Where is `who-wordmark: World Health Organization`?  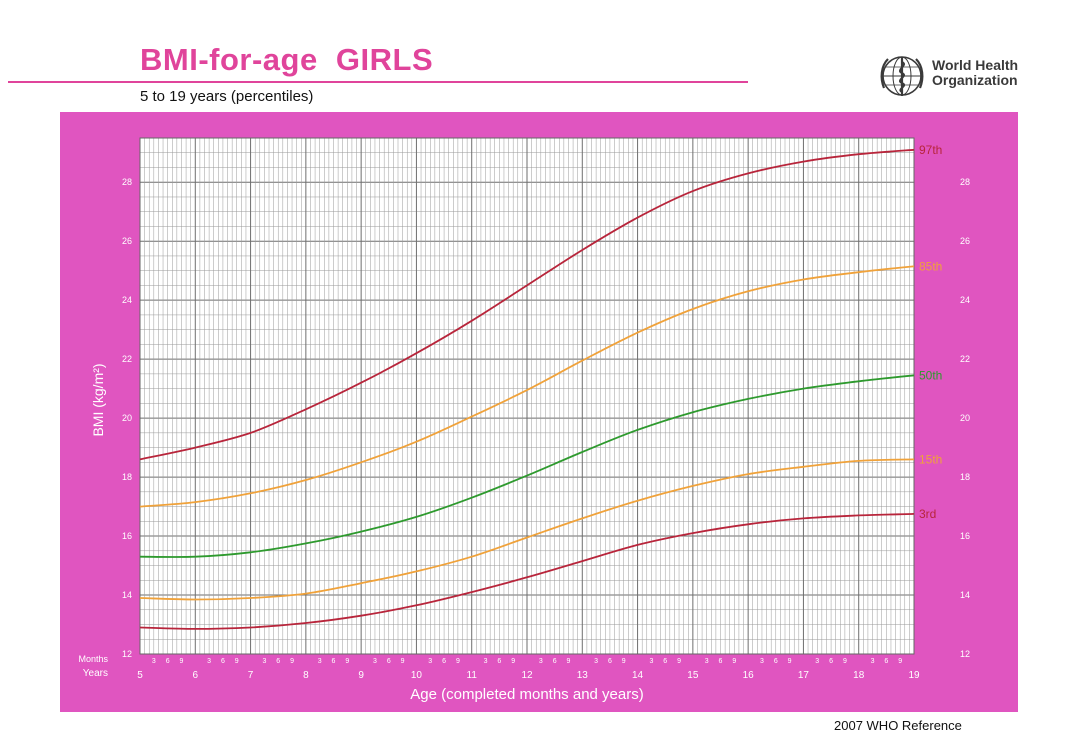
who-wordmark: World Health Organization is located at coordinates (975, 73).